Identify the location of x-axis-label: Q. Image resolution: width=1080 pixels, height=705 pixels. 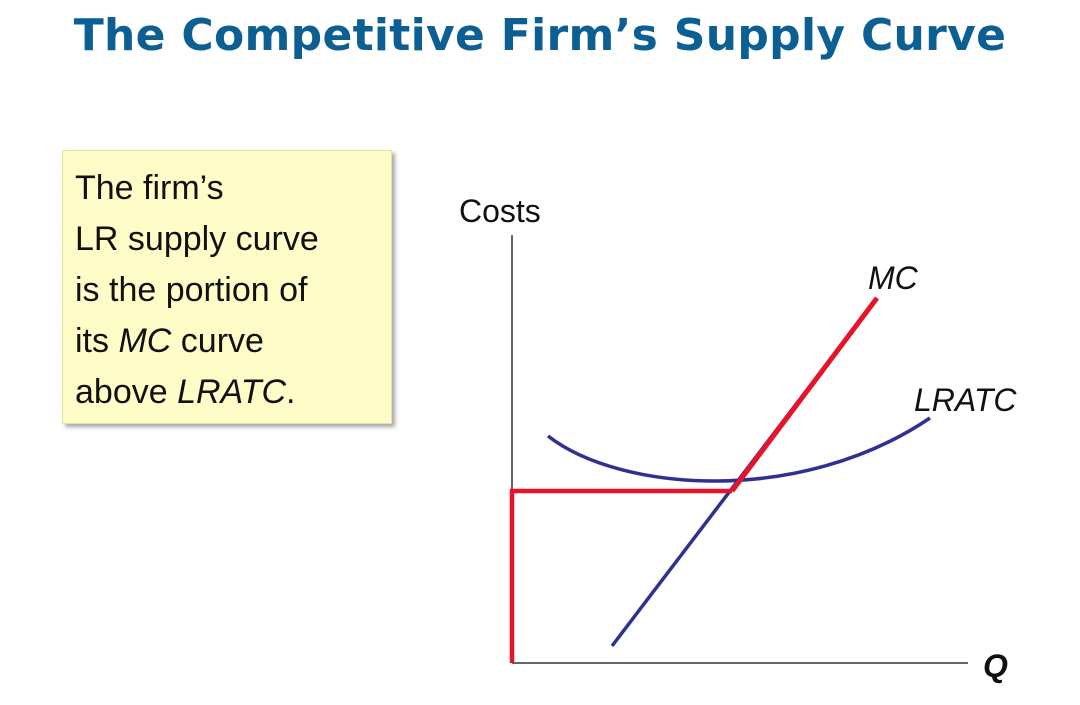
(995, 666).